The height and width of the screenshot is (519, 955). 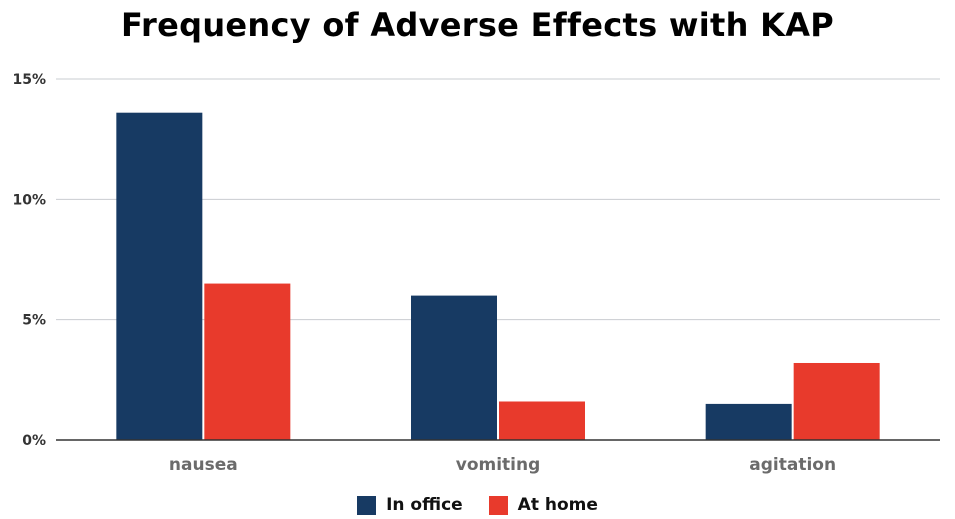 I want to click on y-tick-label: 10%, so click(x=29, y=200).